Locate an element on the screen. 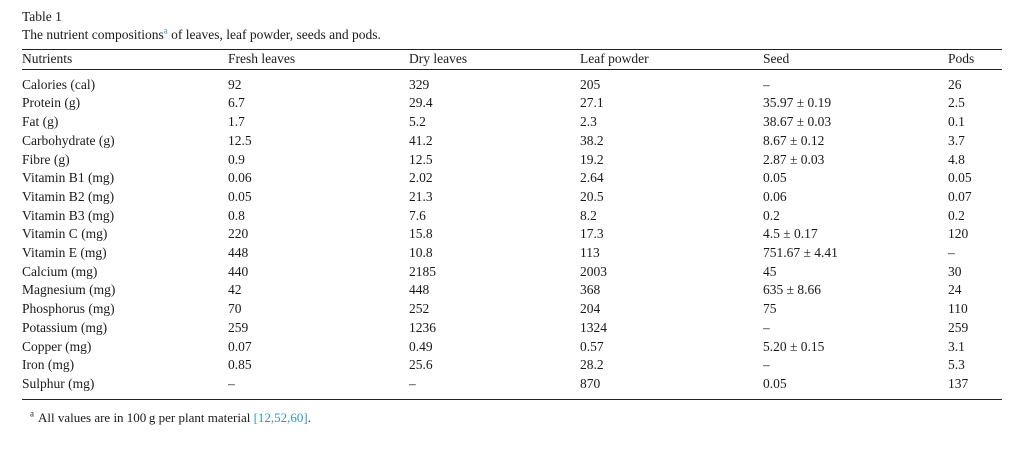 The height and width of the screenshot is (465, 1020). nutrient-name-cell: Potassium (mg) is located at coordinates (65, 327).